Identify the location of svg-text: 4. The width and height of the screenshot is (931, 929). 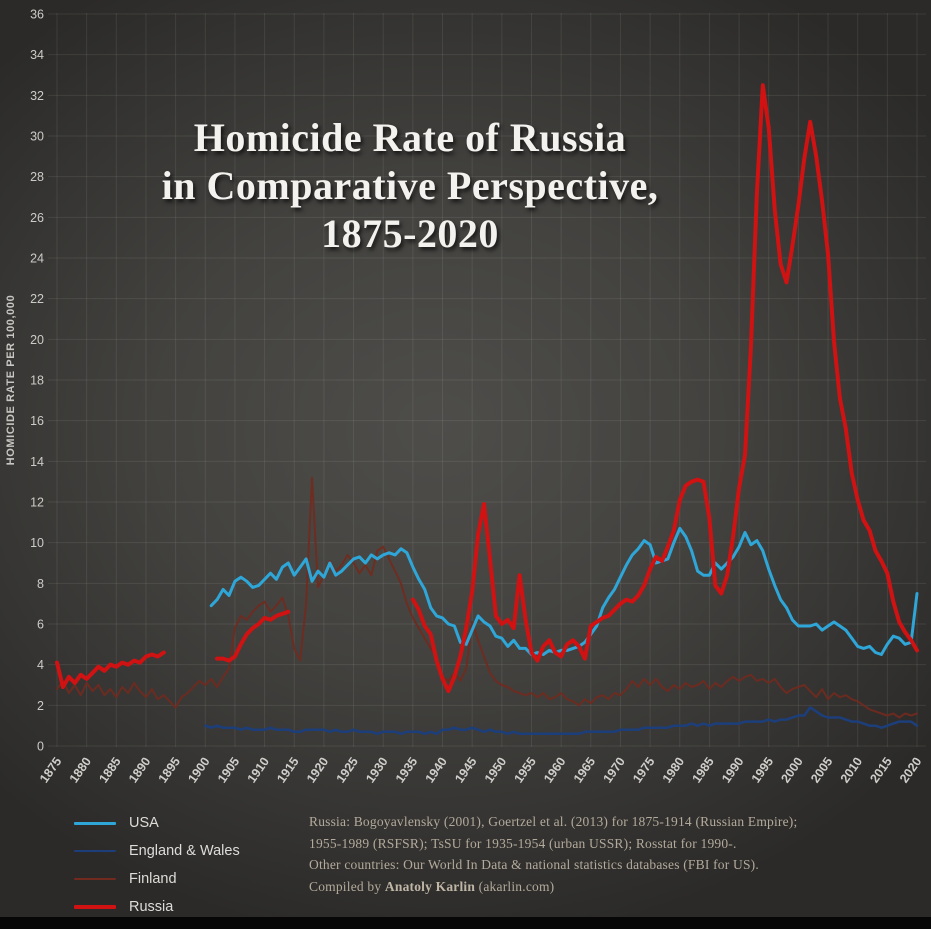
(40, 665).